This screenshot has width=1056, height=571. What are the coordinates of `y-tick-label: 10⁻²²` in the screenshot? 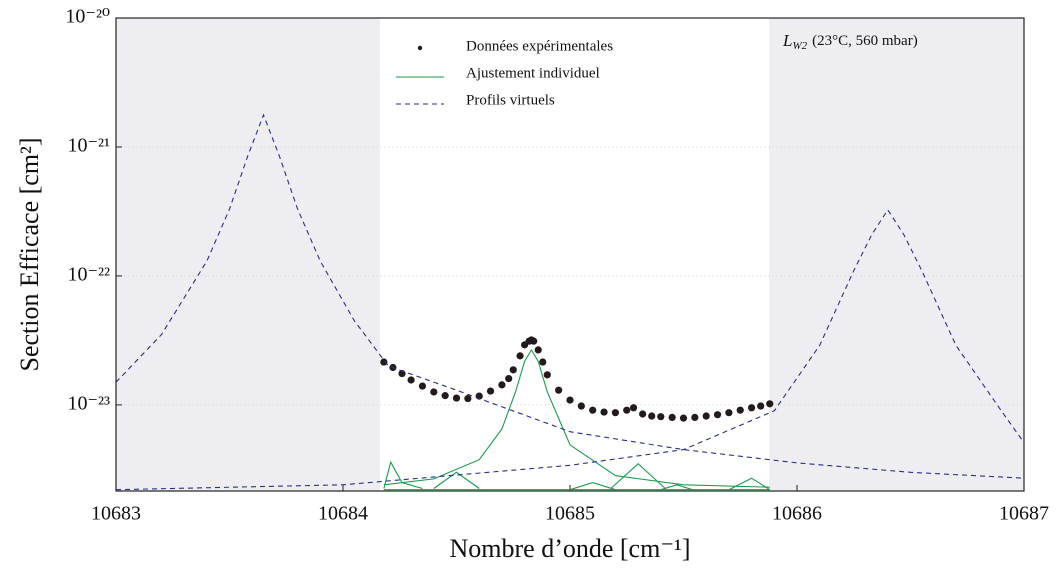 It's located at (88, 275).